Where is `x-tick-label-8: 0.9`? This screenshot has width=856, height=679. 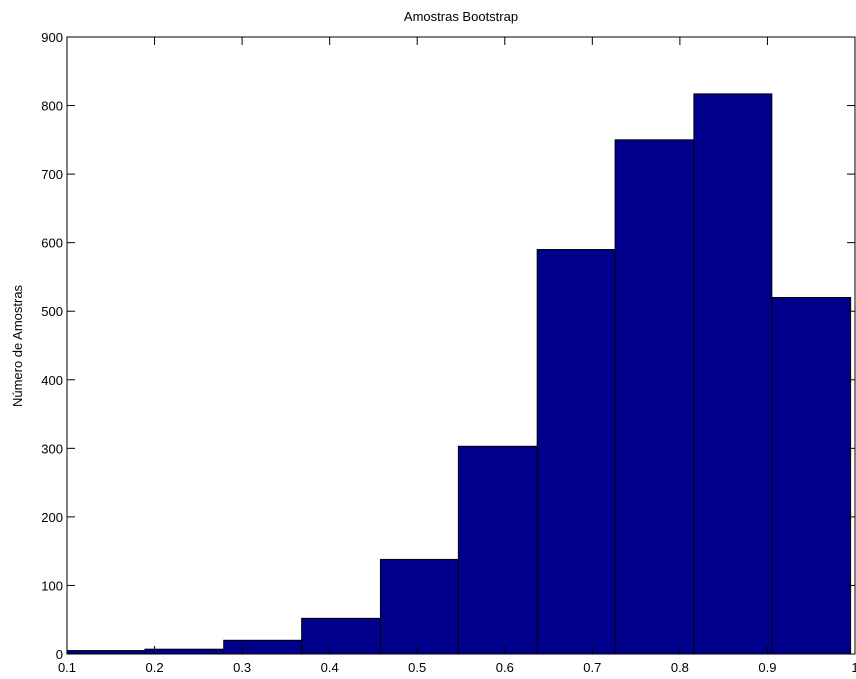
x-tick-label-8: 0.9 is located at coordinates (767, 667).